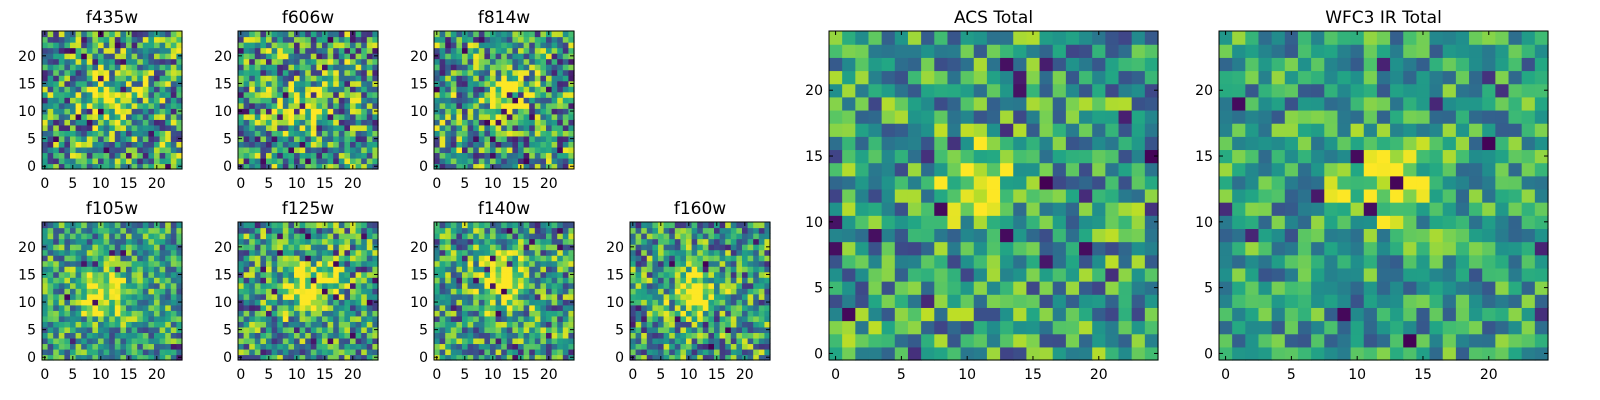 The width and height of the screenshot is (1600, 400). What do you see at coordinates (268, 375) in the screenshot?
I see `x-tick-label: 5` at bounding box center [268, 375].